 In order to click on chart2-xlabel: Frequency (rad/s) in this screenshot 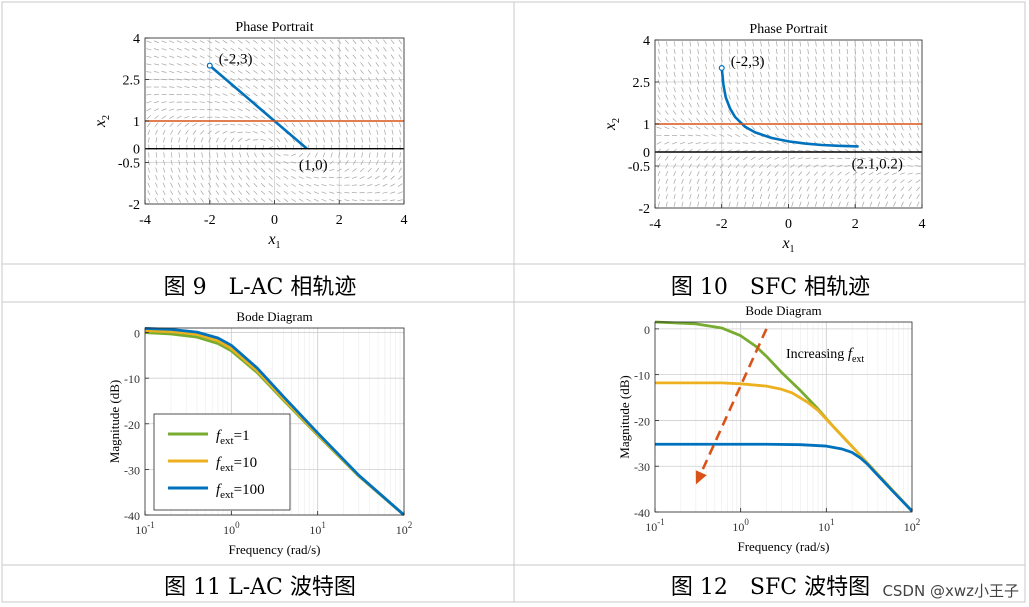, I will do `click(274, 549)`.